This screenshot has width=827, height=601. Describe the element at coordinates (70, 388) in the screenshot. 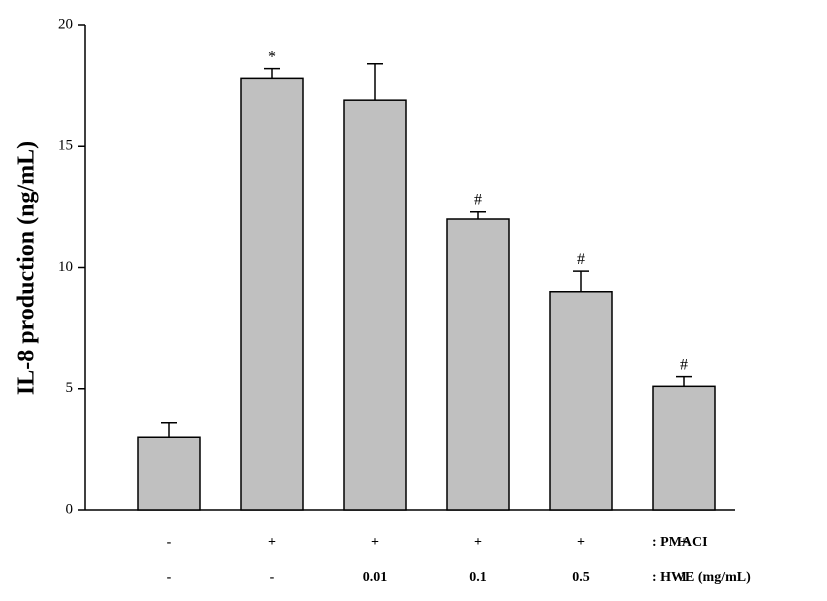

I see `y-tick-label: 5` at that location.